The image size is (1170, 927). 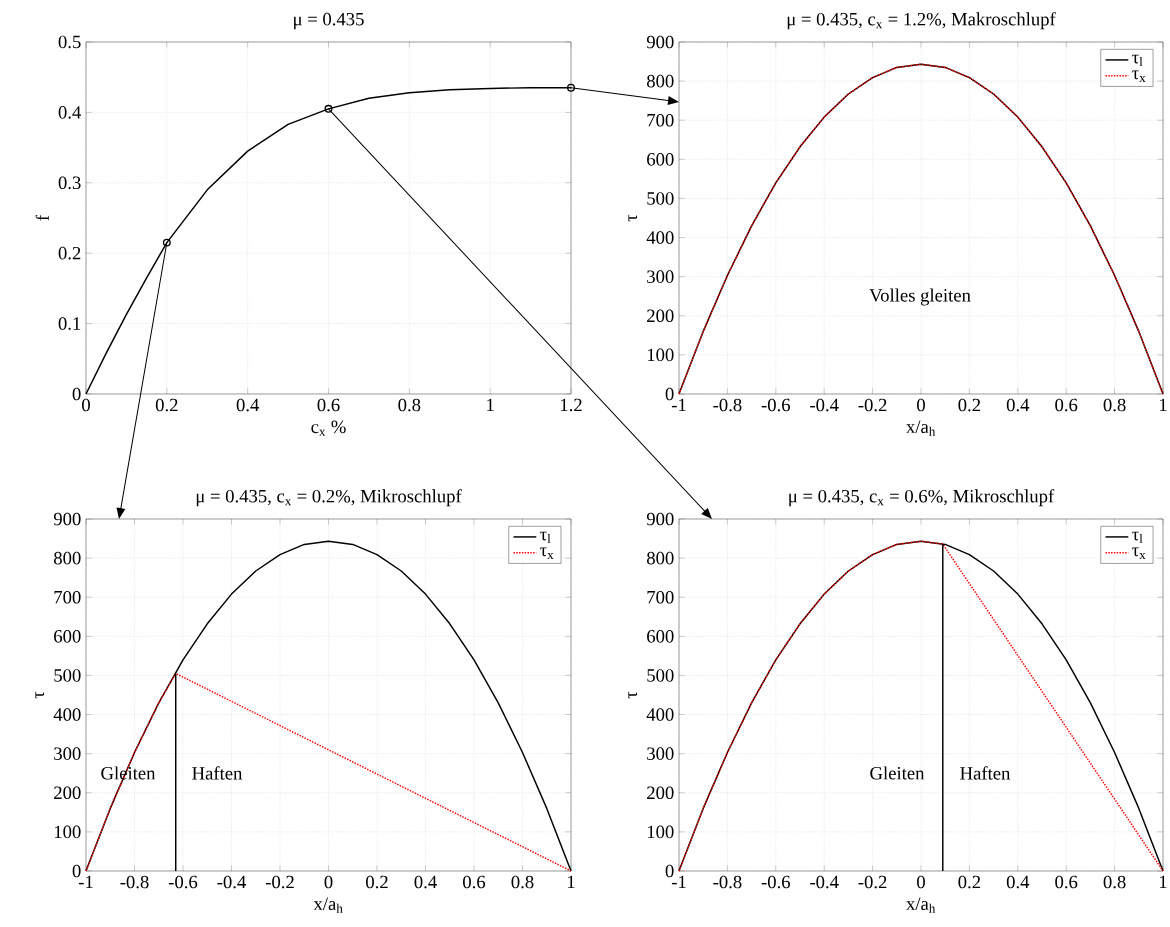 I want to click on annotation: Gleiten, so click(x=897, y=773).